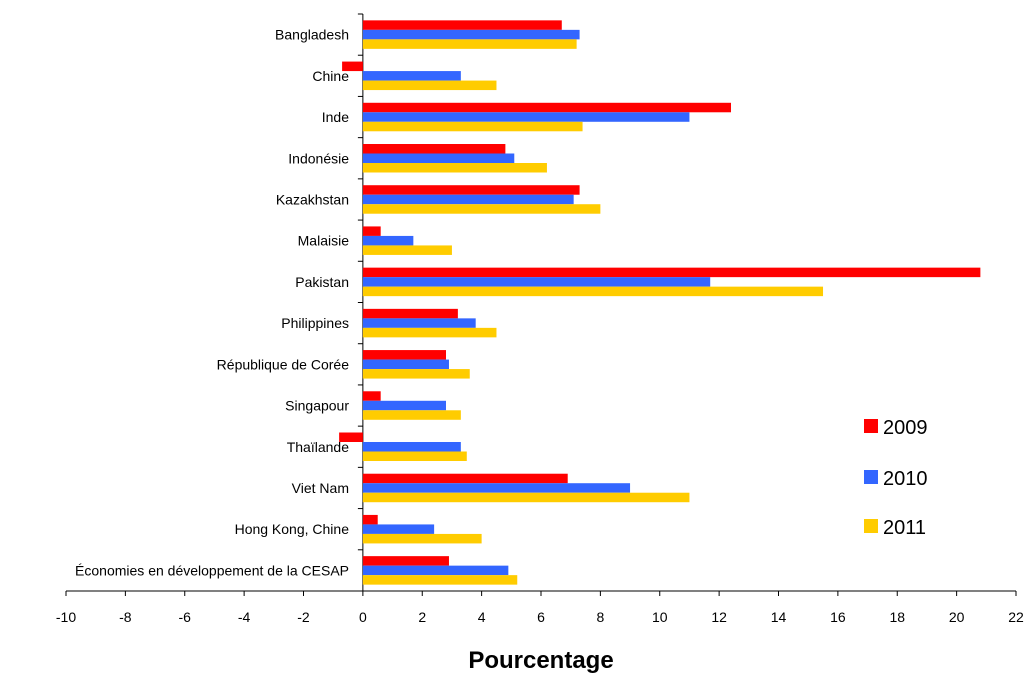  What do you see at coordinates (779, 617) in the screenshot?
I see `x-tick-label: 14` at bounding box center [779, 617].